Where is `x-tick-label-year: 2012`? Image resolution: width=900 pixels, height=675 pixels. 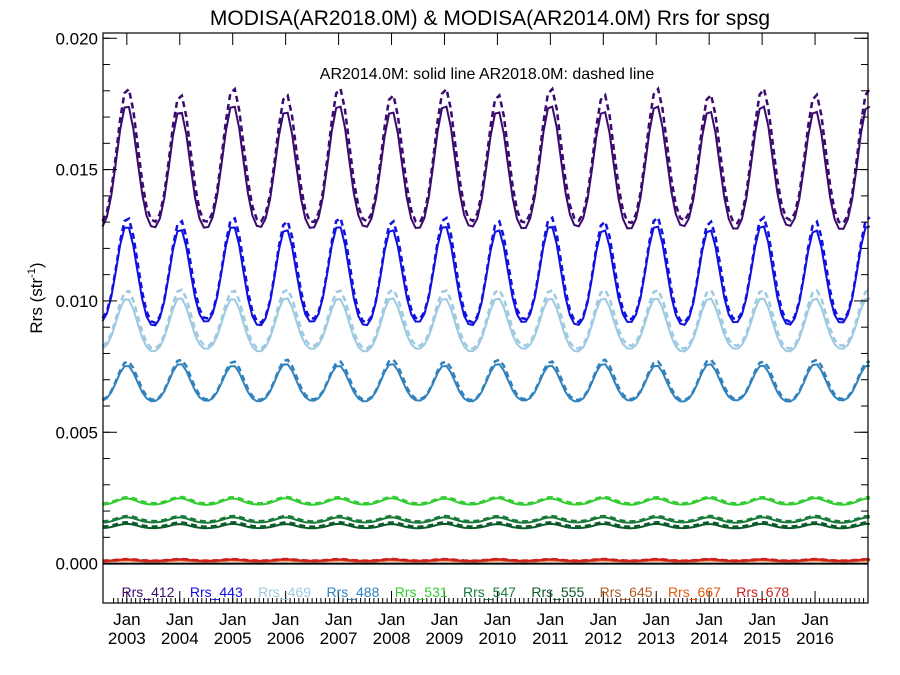
x-tick-label-year: 2012 is located at coordinates (603, 638).